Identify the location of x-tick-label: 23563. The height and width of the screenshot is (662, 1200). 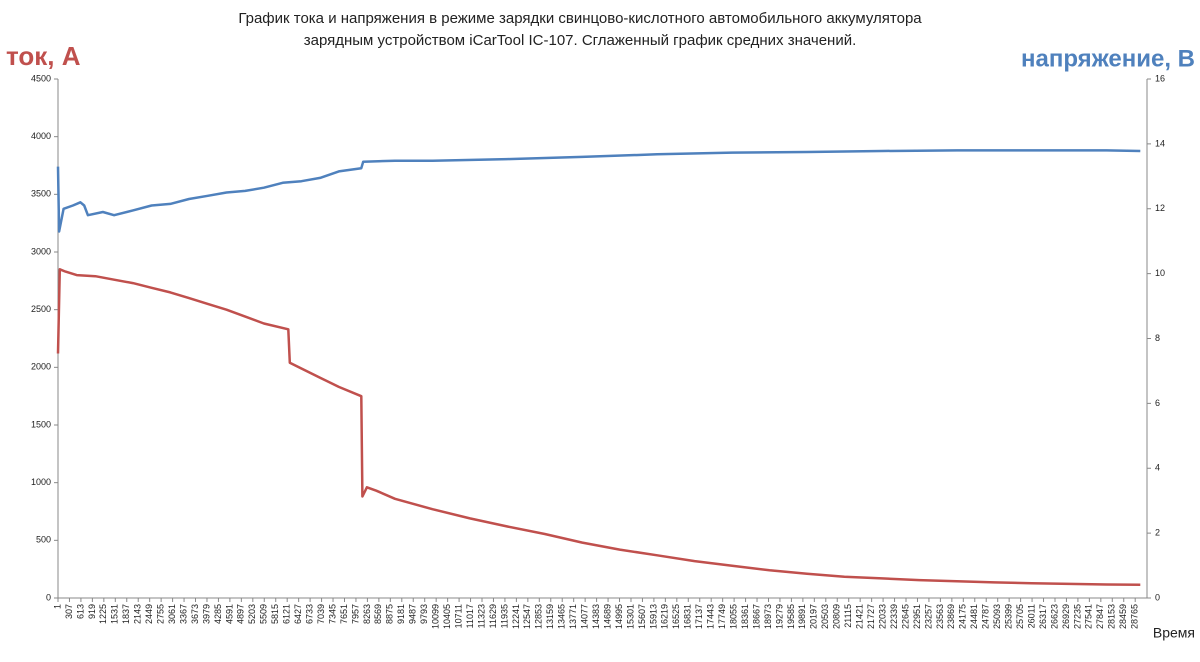
(940, 616).